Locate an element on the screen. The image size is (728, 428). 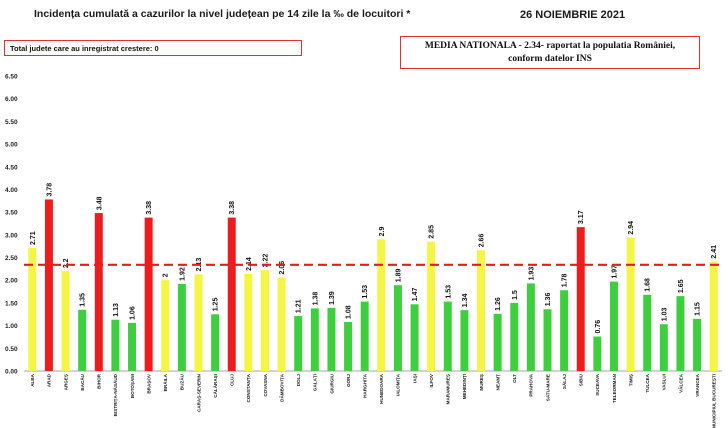
y-tick-label: 6.50 is located at coordinates (11, 77).